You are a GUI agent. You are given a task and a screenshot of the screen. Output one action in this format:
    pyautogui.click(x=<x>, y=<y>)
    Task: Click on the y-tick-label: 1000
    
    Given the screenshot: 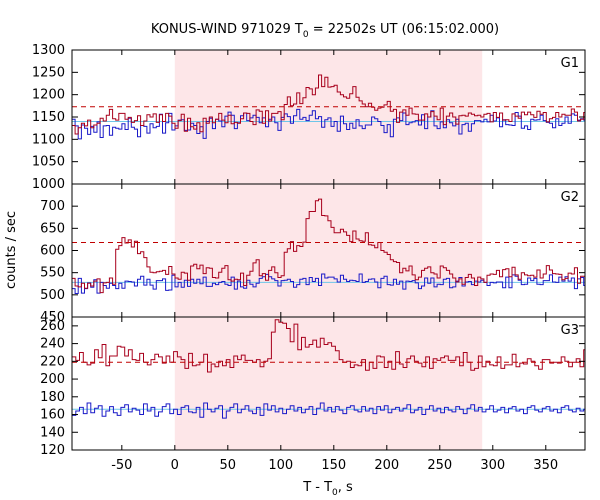 What is the action you would take?
    pyautogui.click(x=48, y=184)
    